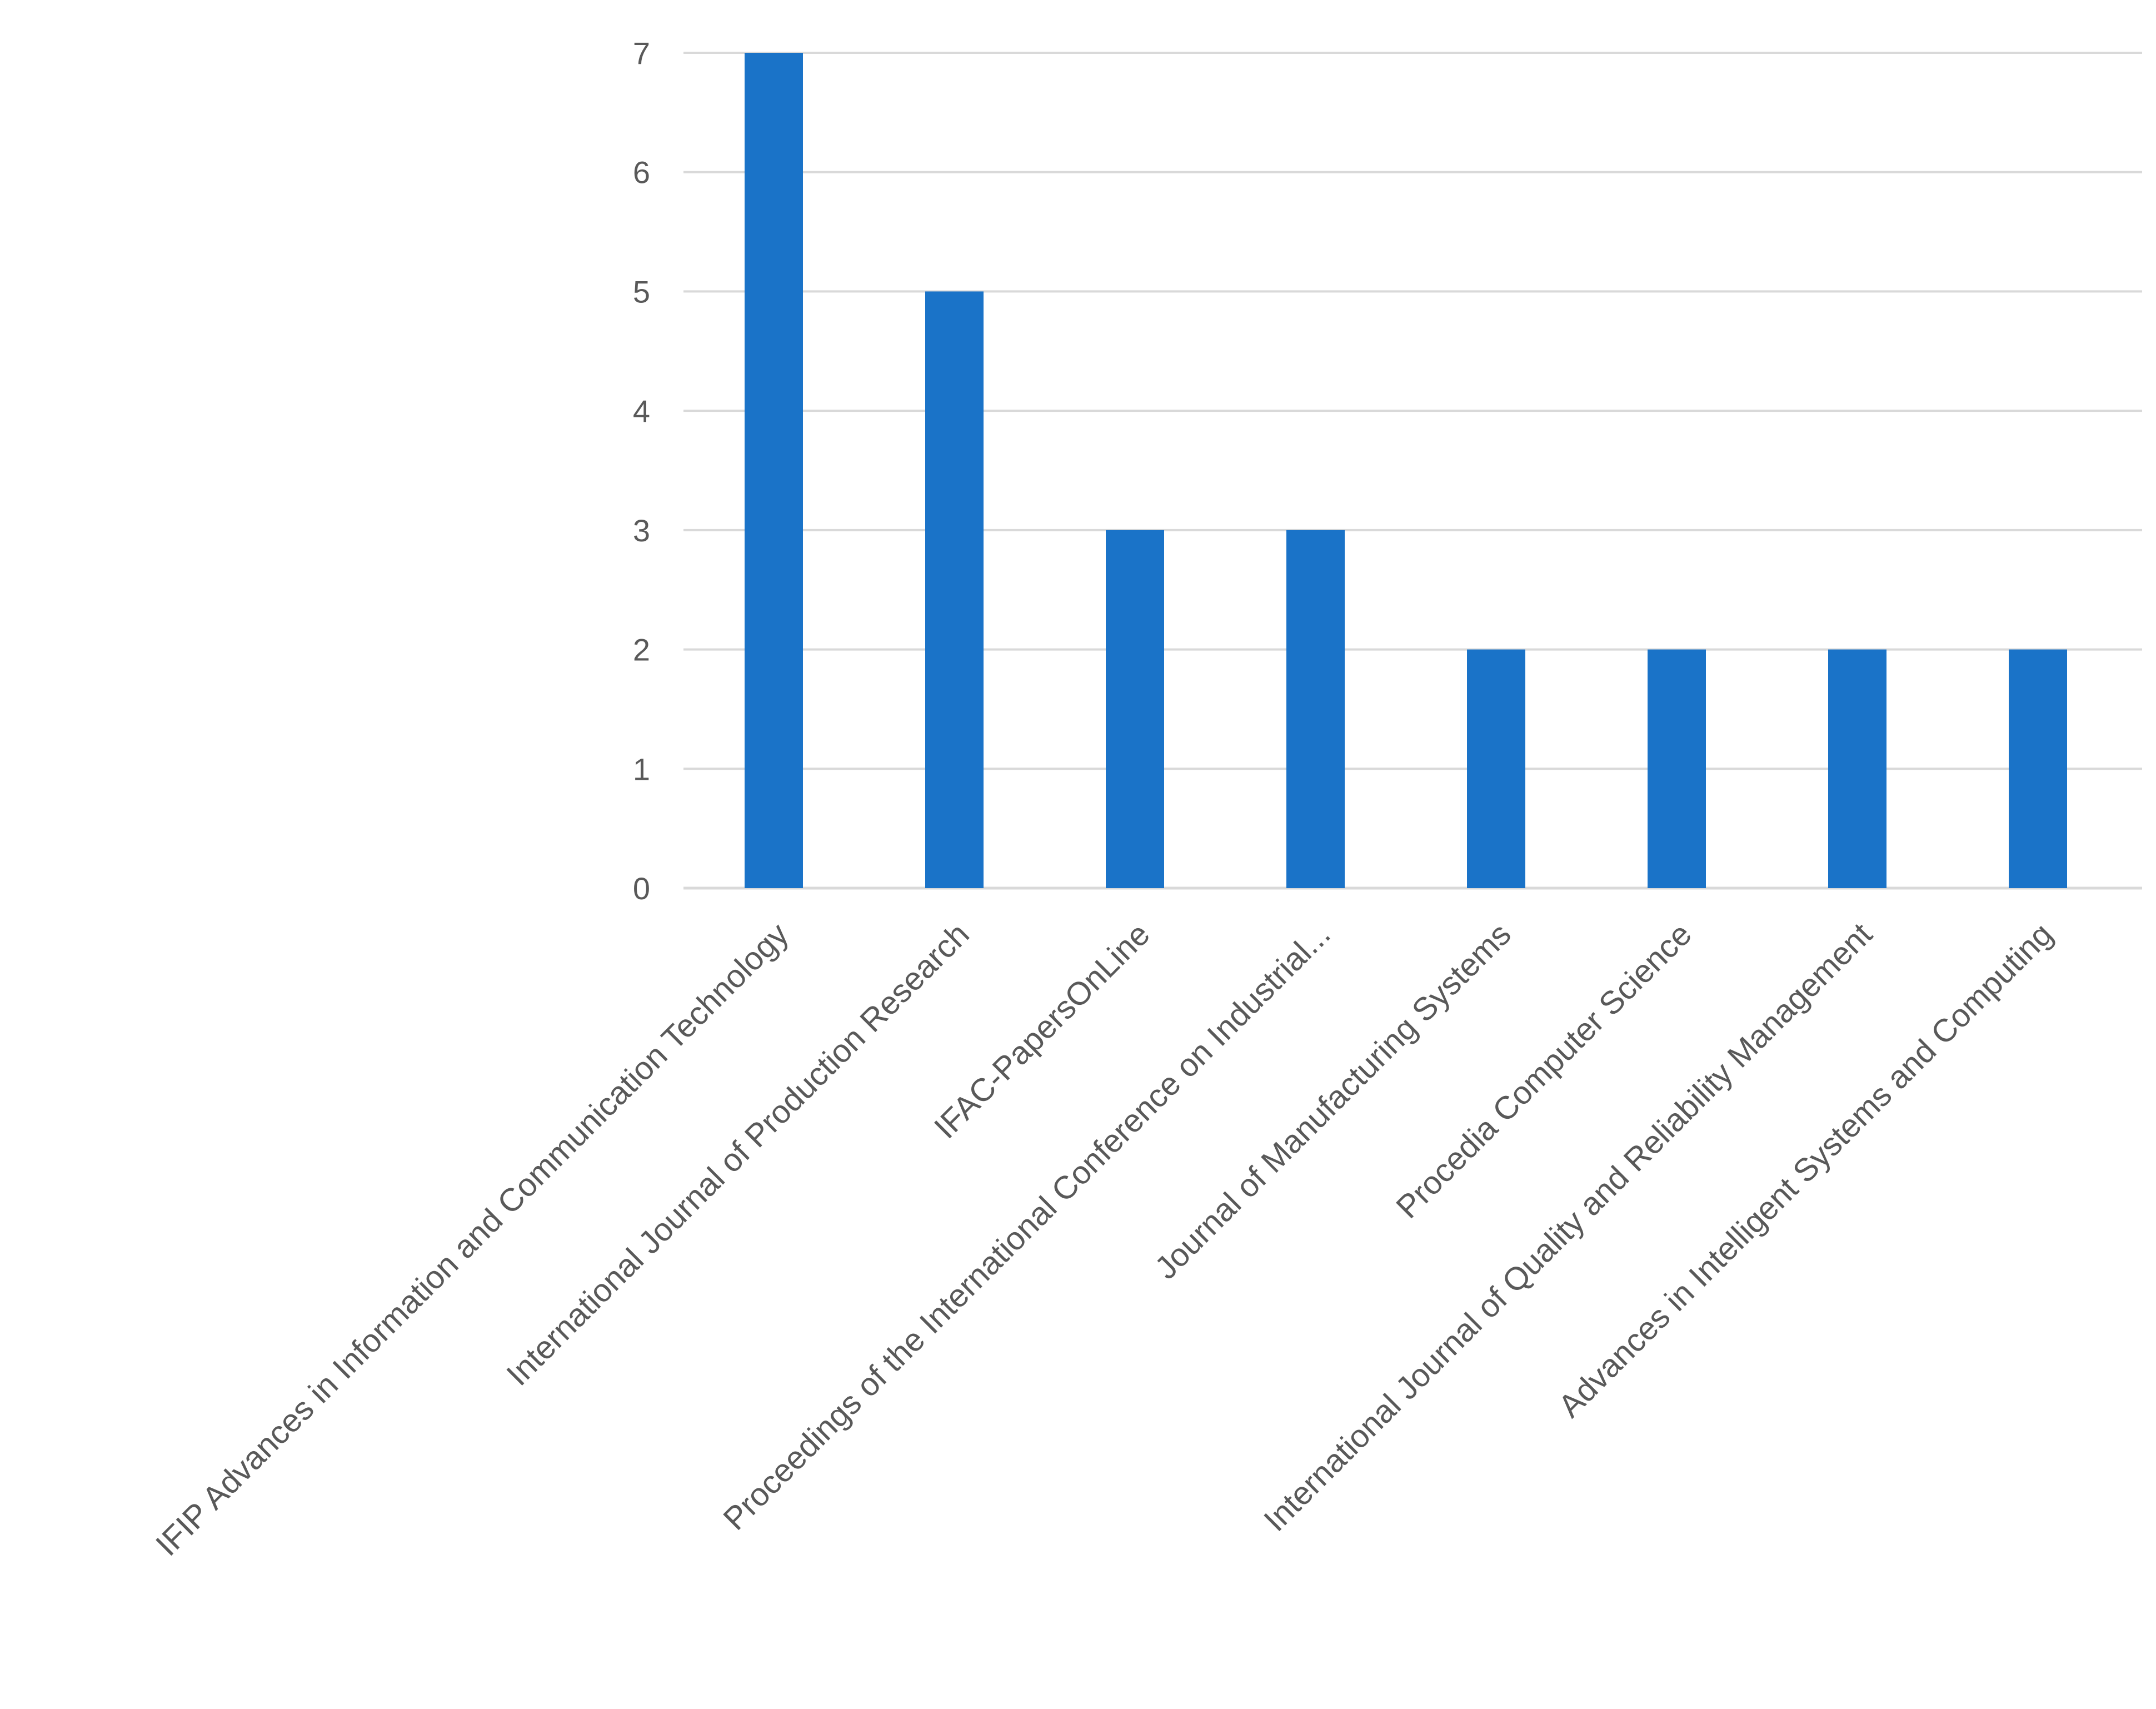 The height and width of the screenshot is (1709, 2156). What do you see at coordinates (1544, 1070) in the screenshot?
I see `x-tick-label: Procedia Computer Science` at bounding box center [1544, 1070].